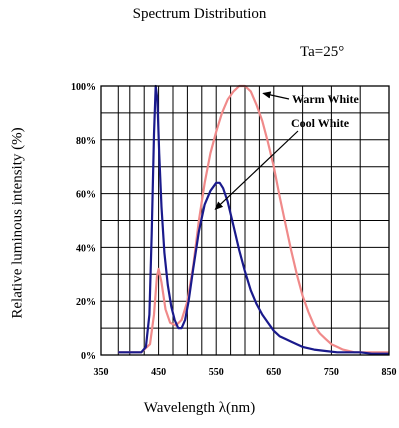  Describe the element at coordinates (86, 195) in the screenshot. I see `y-tick-label: 60%` at that location.